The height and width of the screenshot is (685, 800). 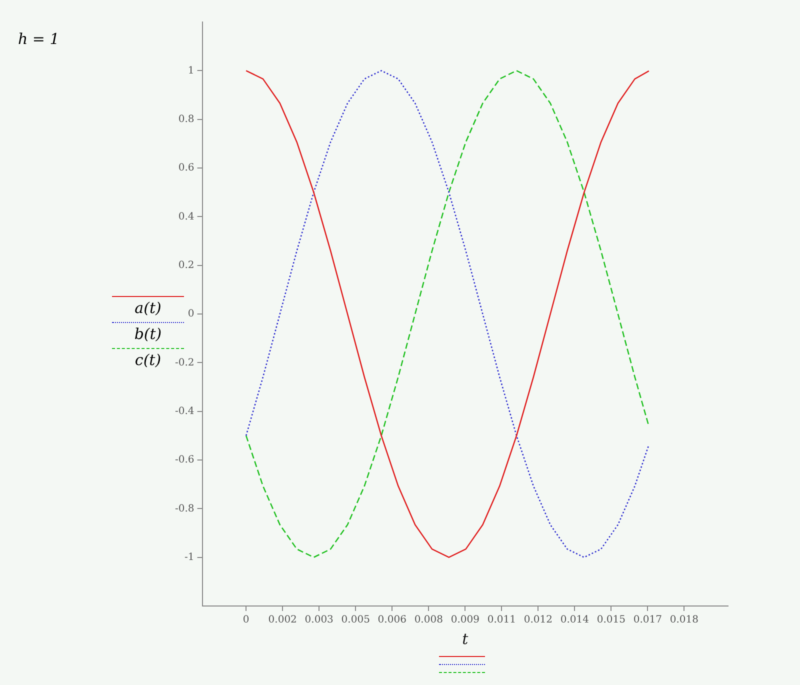 What do you see at coordinates (186, 119) in the screenshot?
I see `y-tick-label: 0.8` at bounding box center [186, 119].